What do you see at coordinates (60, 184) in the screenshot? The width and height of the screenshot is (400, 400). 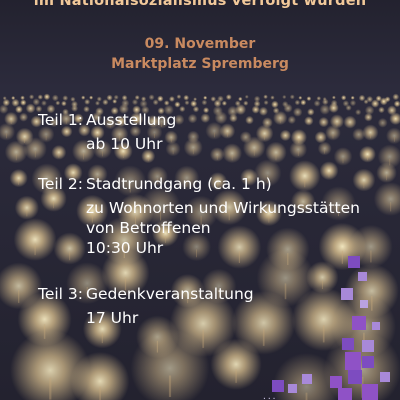 I see `program-part-2-label: Teil 2:` at bounding box center [60, 184].